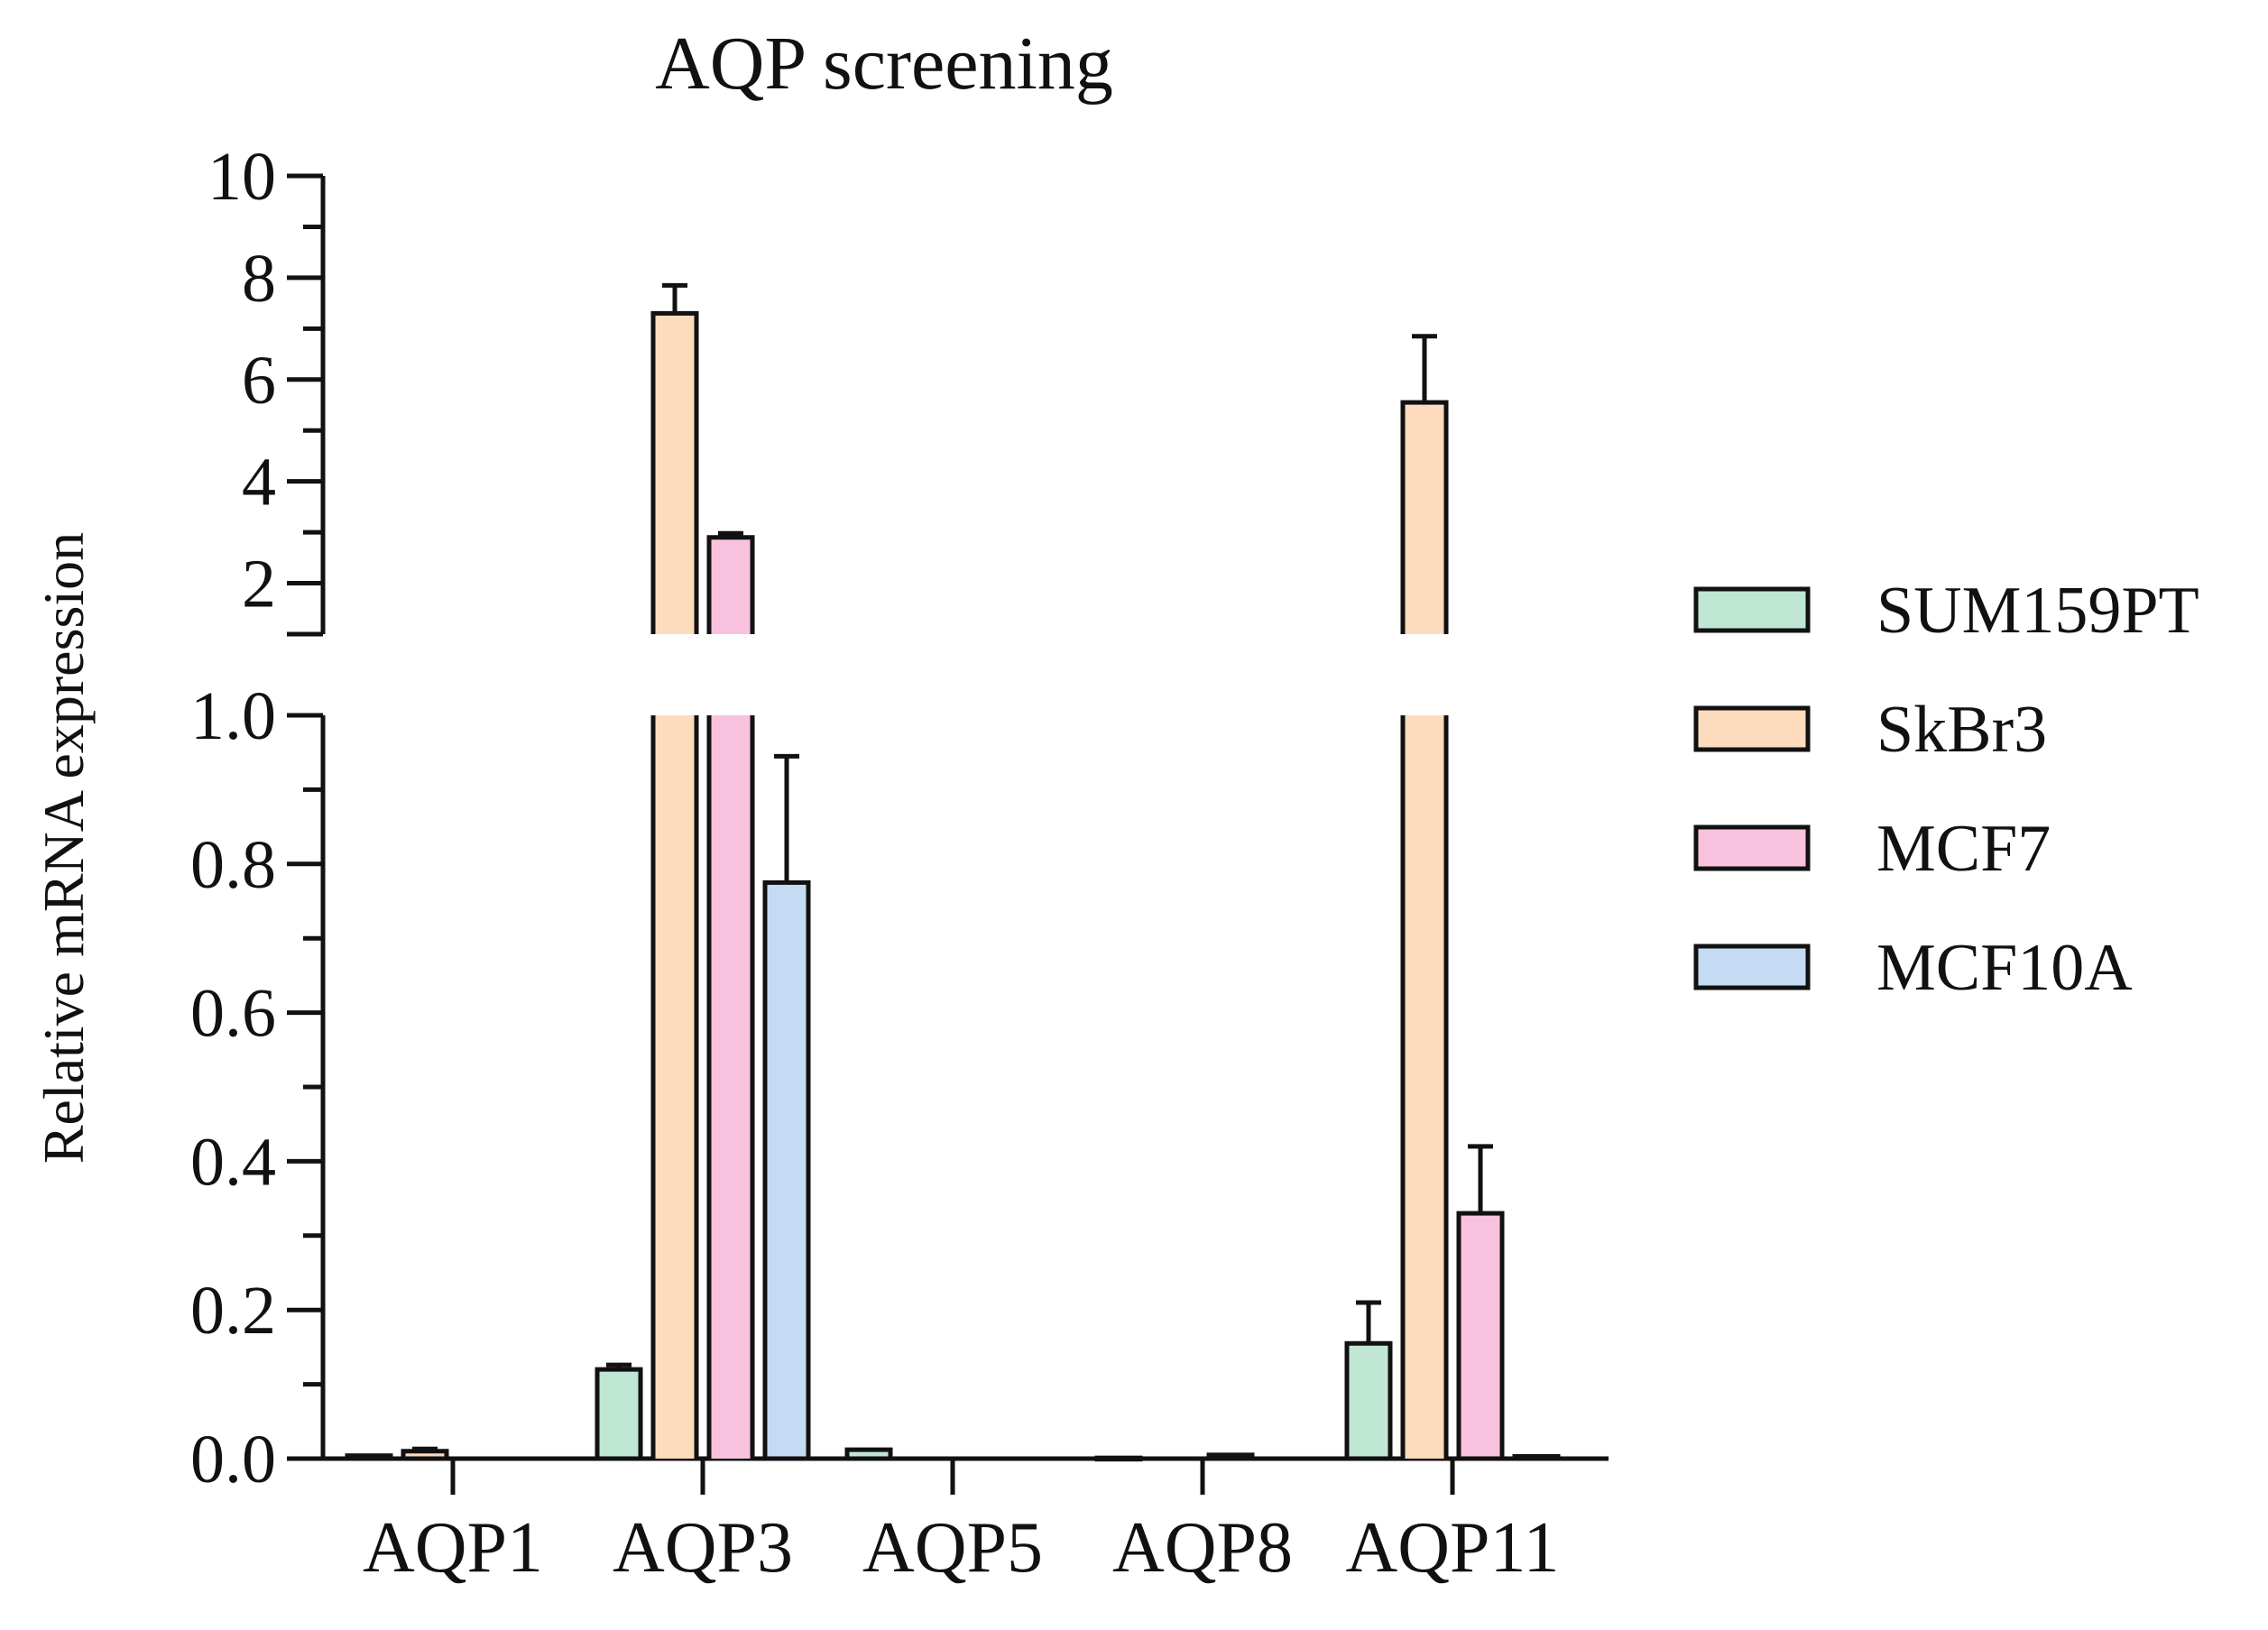 The width and height of the screenshot is (2268, 1630). I want to click on legend-label: SUM159PT, so click(2037, 611).